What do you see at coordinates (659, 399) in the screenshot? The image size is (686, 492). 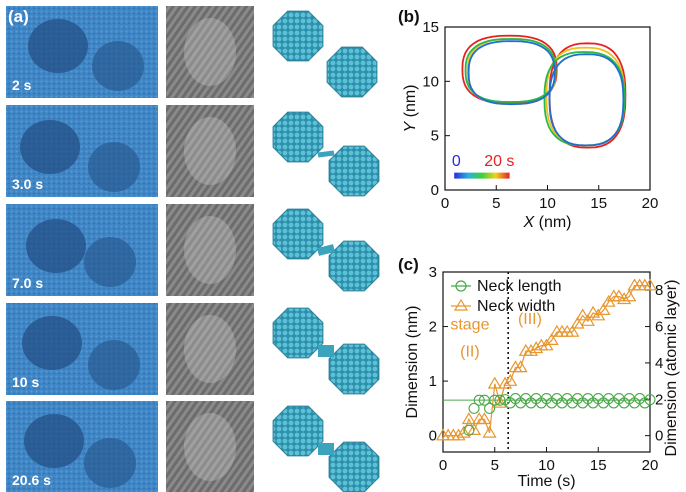 I see `y2-tick-label: 2` at bounding box center [659, 399].